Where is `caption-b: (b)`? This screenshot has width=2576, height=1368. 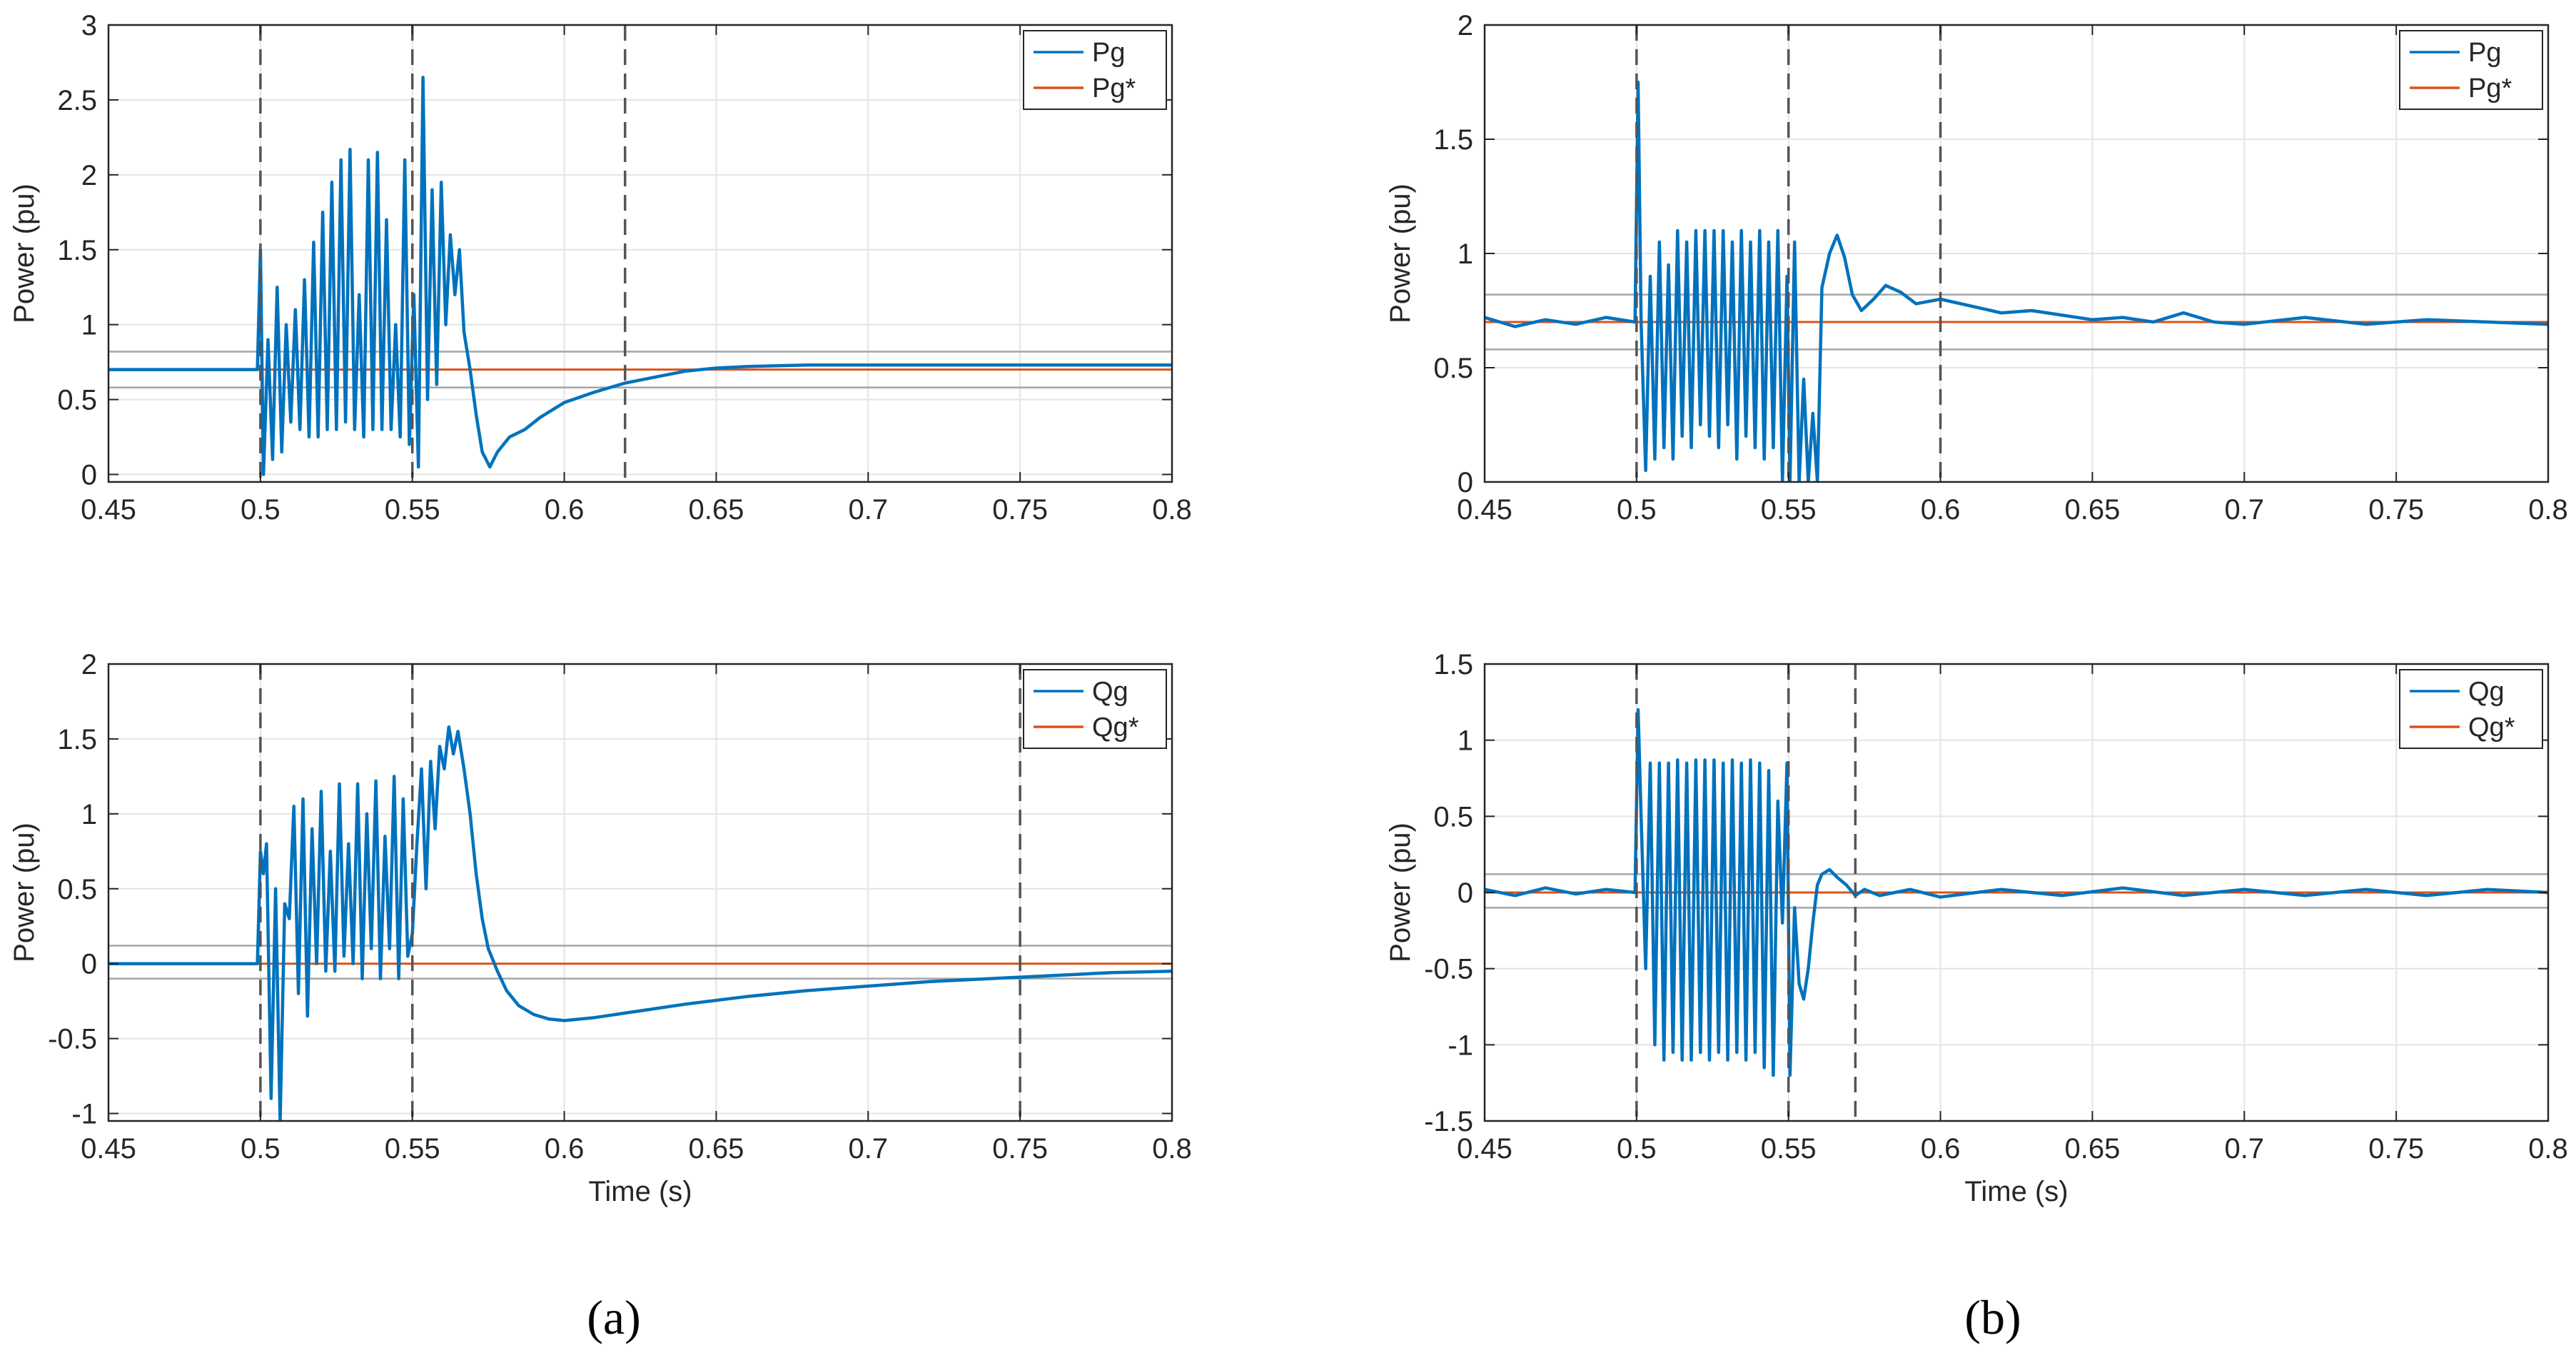
caption-b: (b) is located at coordinates (1992, 1317).